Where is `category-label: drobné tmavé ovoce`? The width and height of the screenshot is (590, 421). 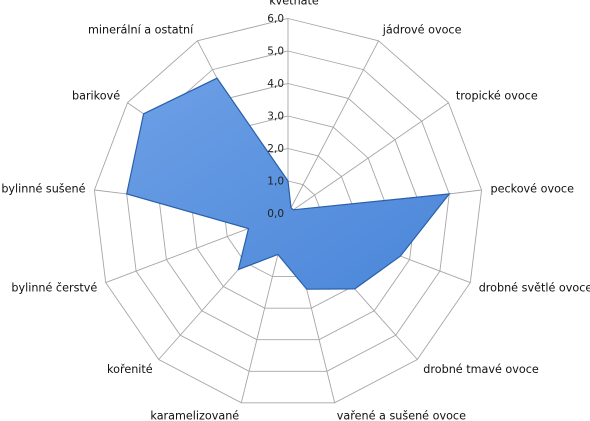
category-label: drobné tmavé ovoce is located at coordinates (481, 369).